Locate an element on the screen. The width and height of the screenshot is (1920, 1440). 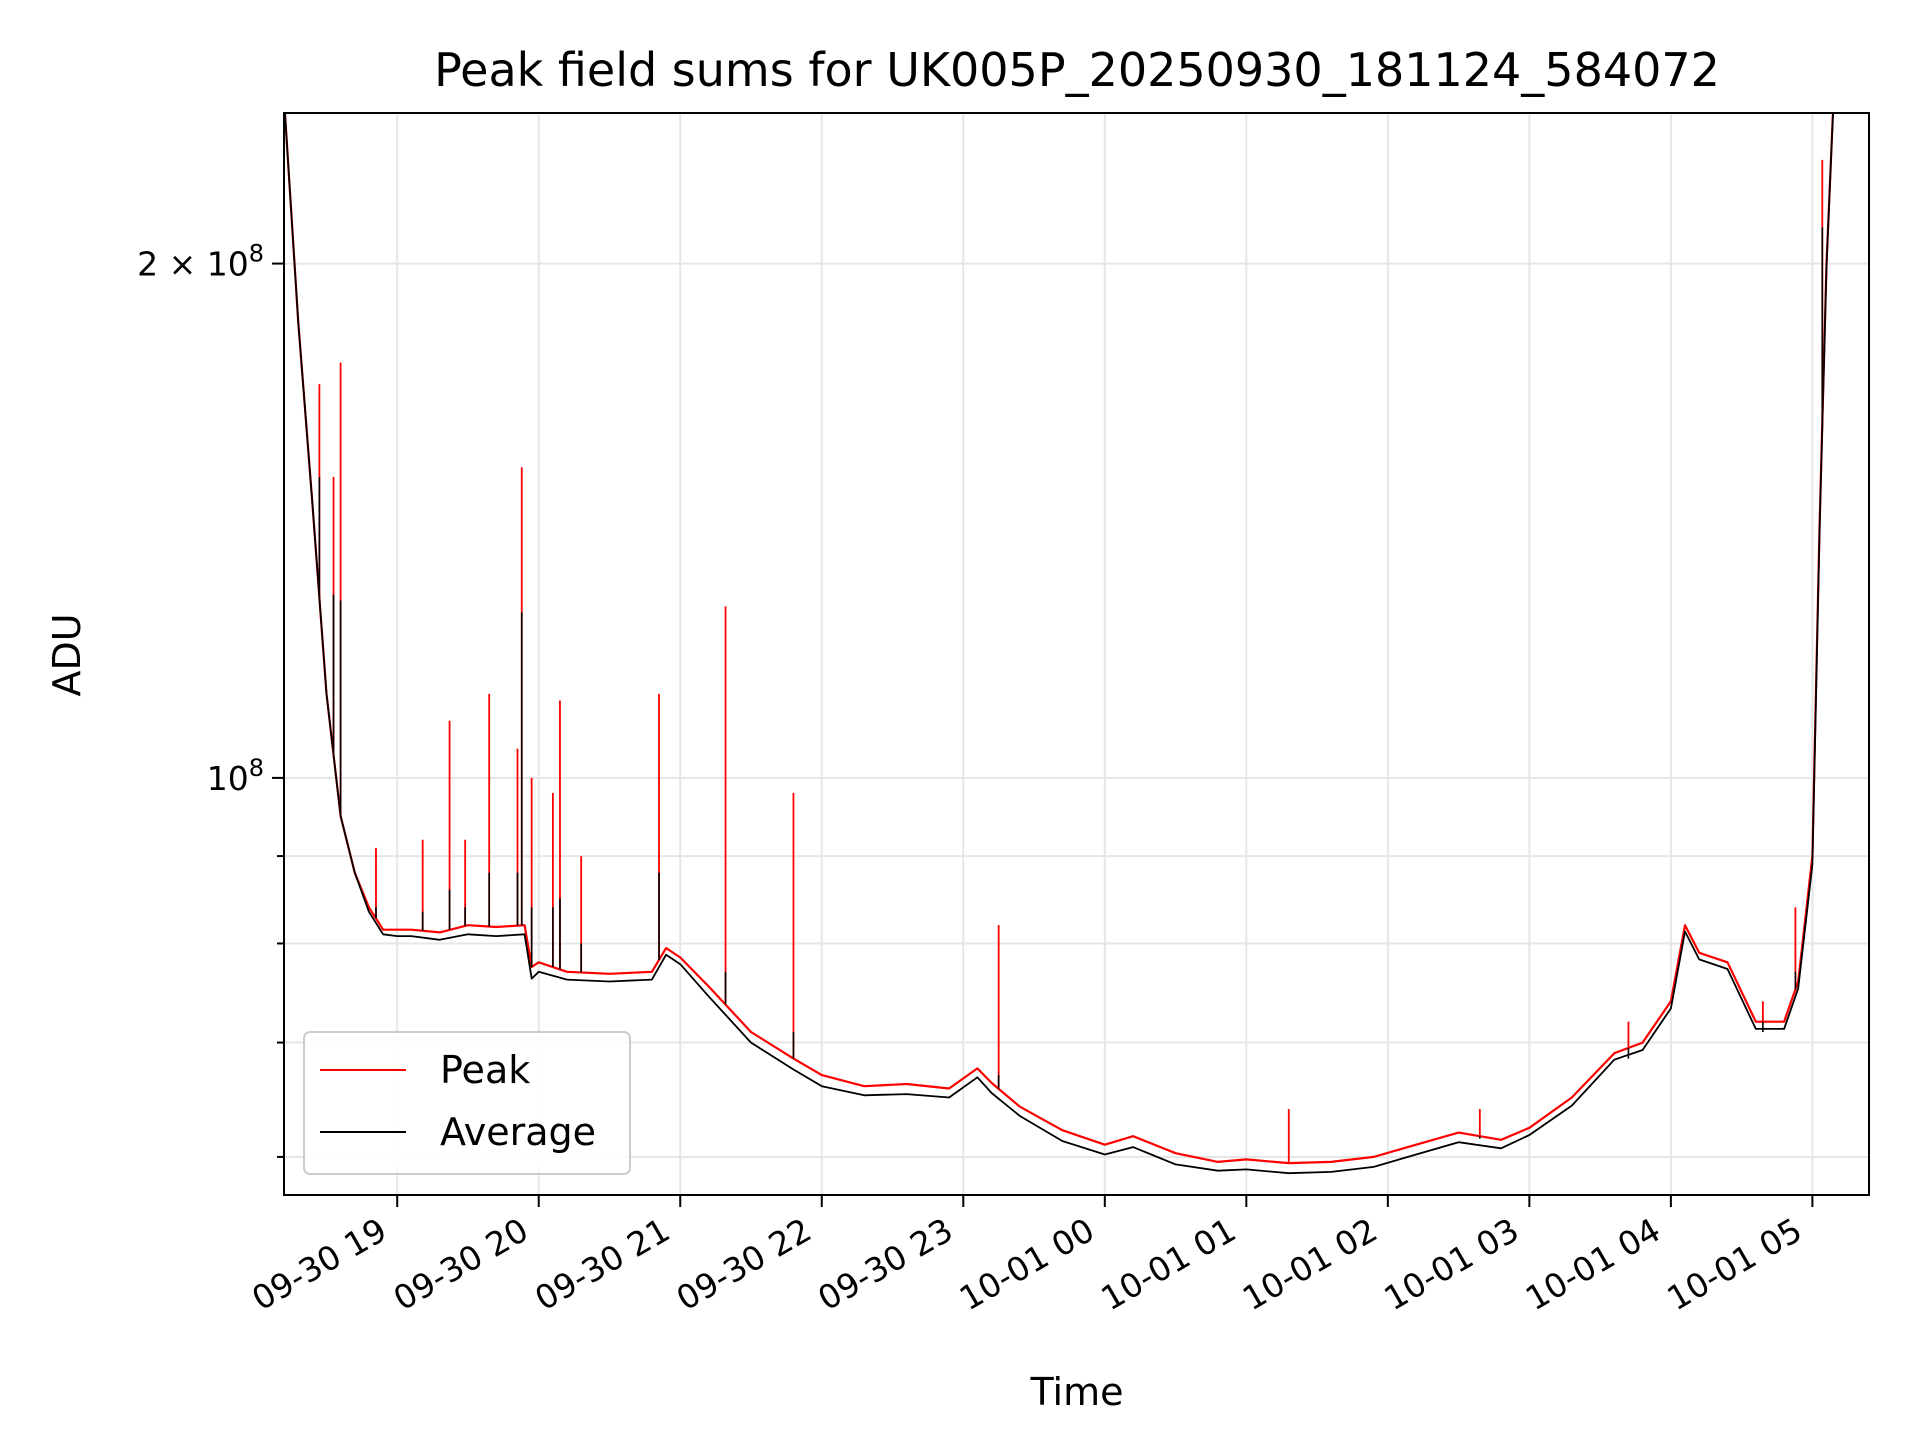
legend-label-peak: Peak is located at coordinates (485, 1070).